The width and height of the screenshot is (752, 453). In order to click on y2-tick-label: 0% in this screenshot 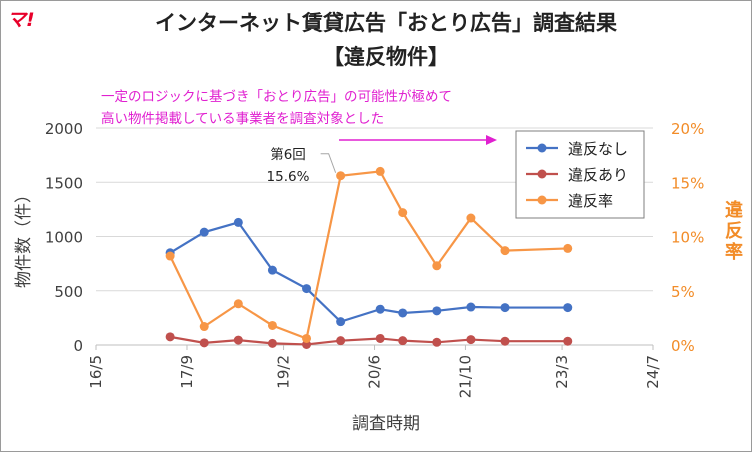, I will do `click(683, 346)`.